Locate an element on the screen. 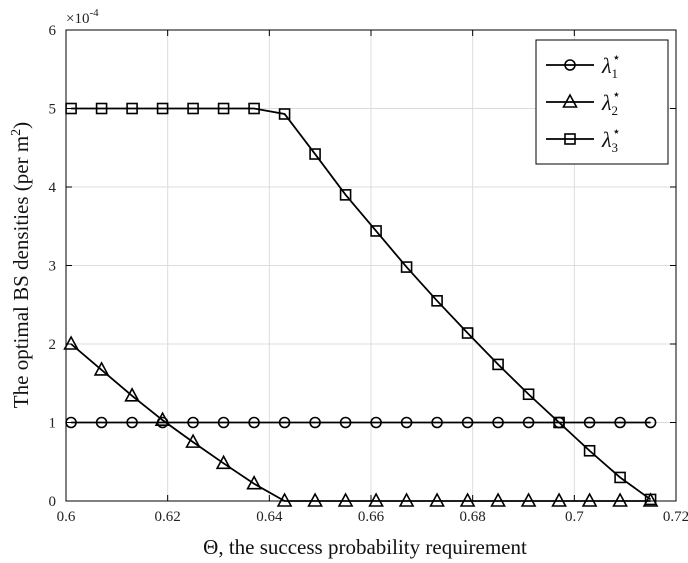 The image size is (688, 563). y-axis-exponent: ×10⁻⁴ is located at coordinates (82, 17).